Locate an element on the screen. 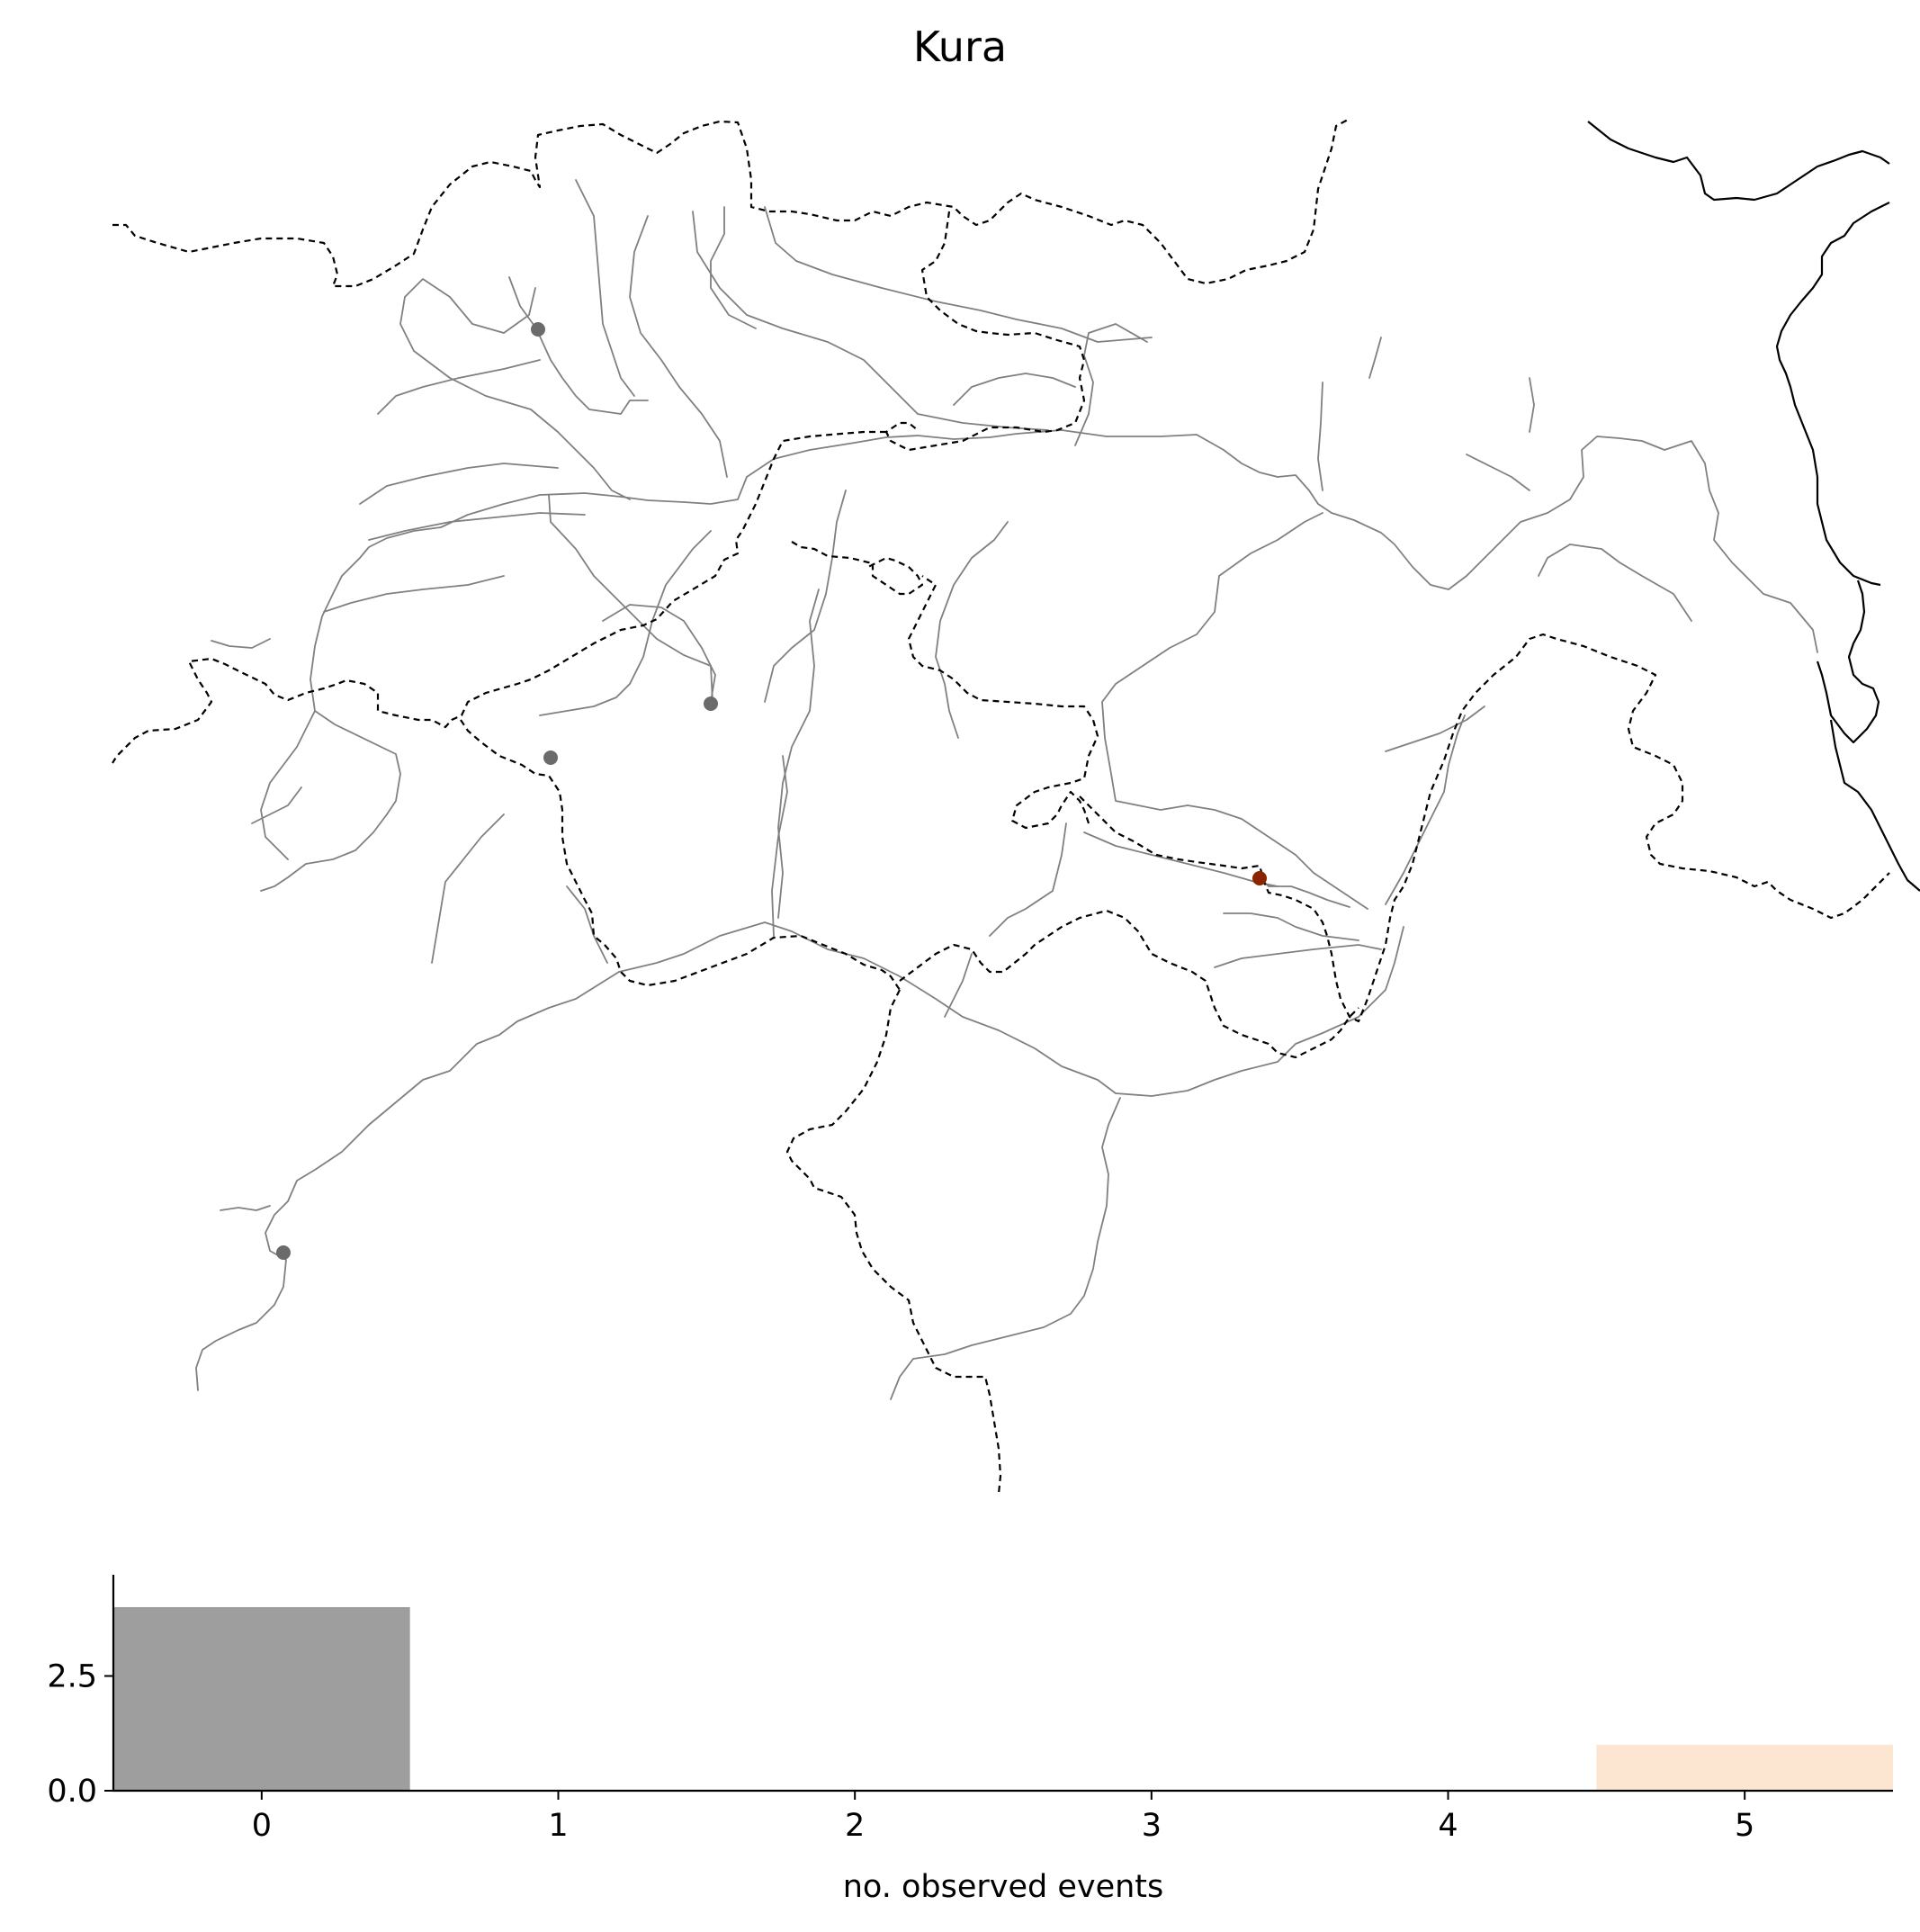 The height and width of the screenshot is (1932, 1920). river-south-arax is located at coordinates (1006, 1248).